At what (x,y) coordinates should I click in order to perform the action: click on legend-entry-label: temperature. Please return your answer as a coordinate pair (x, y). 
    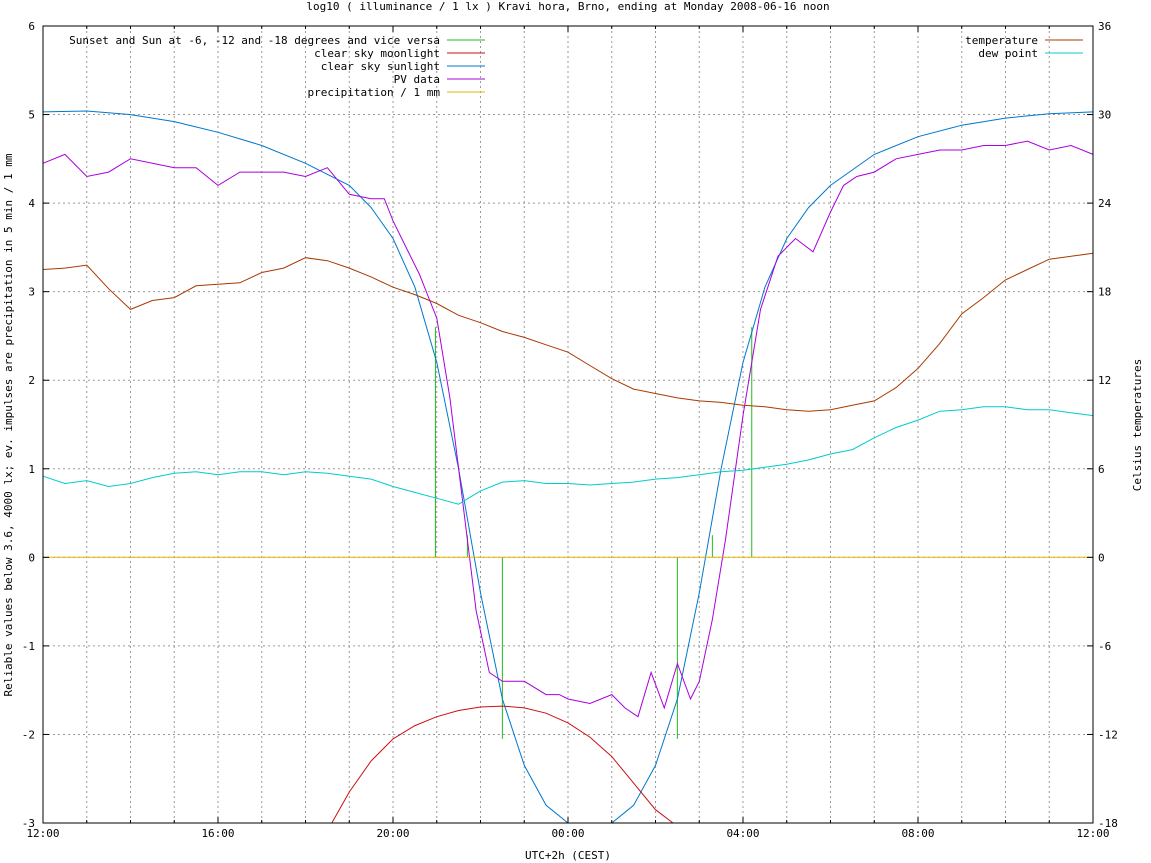
    Looking at the image, I should click on (1001, 40).